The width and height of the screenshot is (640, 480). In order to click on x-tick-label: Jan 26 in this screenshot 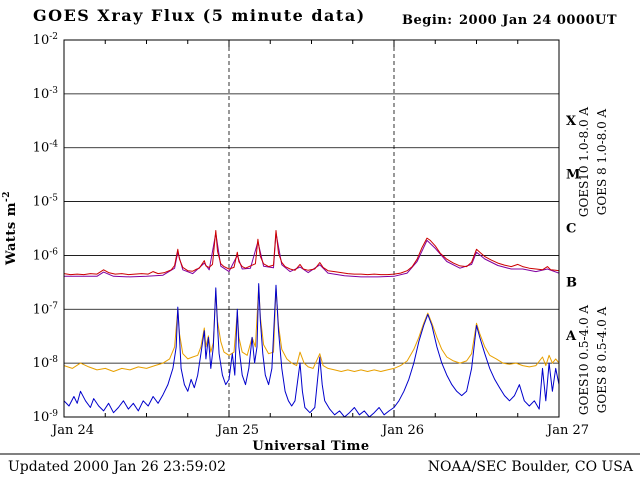, I will do `click(402, 430)`.